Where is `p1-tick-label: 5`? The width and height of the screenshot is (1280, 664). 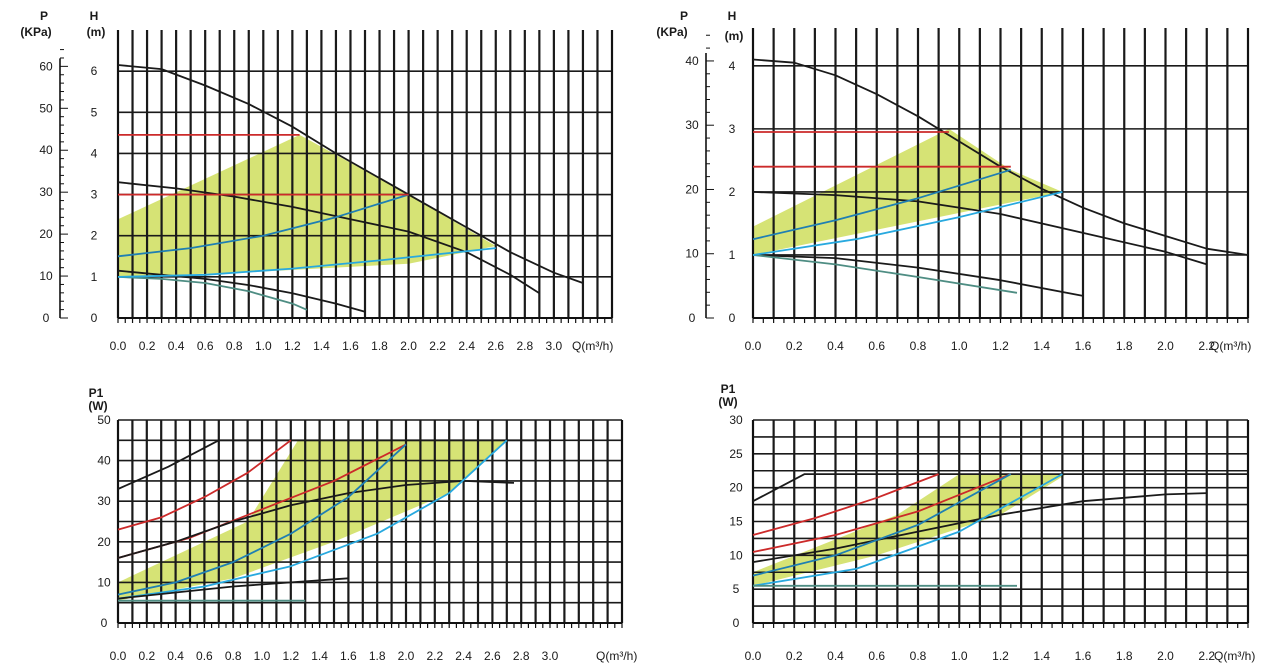
p1-tick-label: 5 is located at coordinates (736, 589).